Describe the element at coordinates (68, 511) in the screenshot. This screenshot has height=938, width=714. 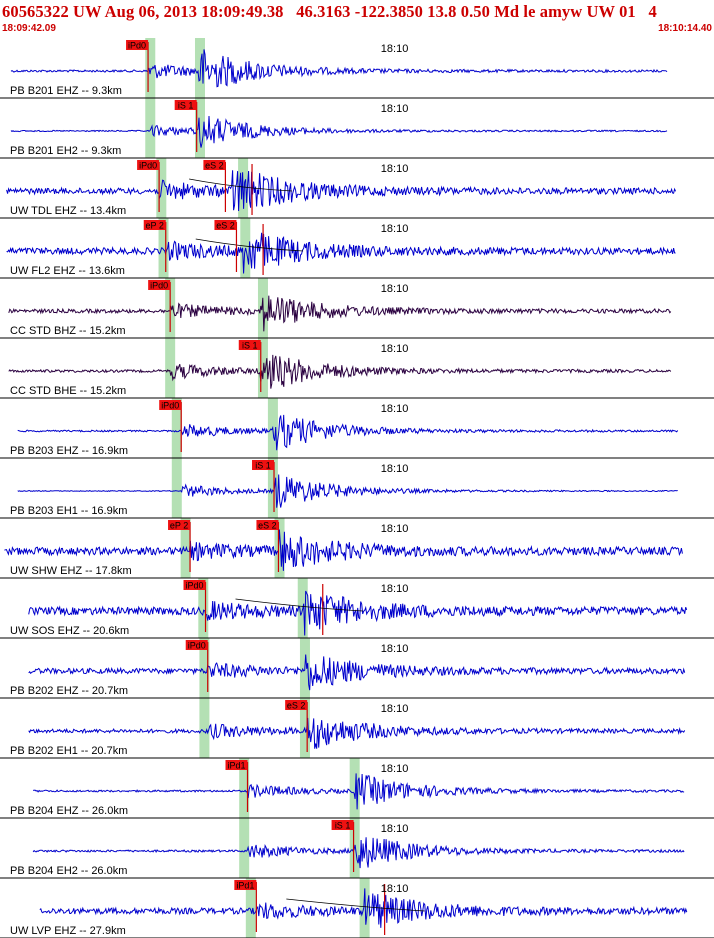
I see `station-label: PB B203 EH1 -- 16.9km` at that location.